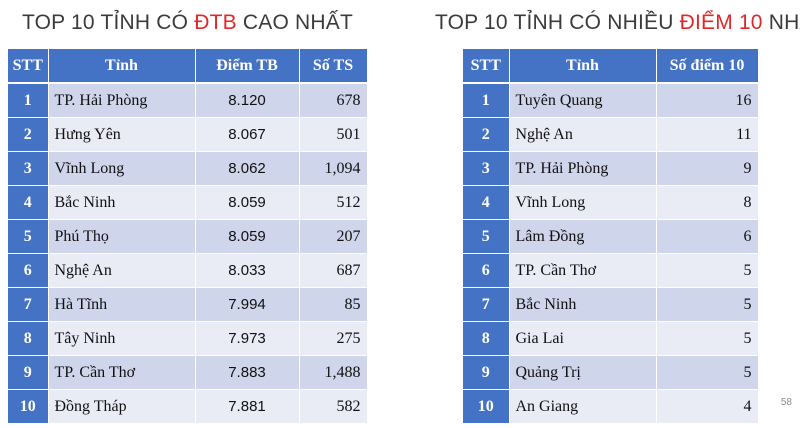  Describe the element at coordinates (333, 168) in the screenshot. I see `candidate-count-cell: 1,094` at that location.